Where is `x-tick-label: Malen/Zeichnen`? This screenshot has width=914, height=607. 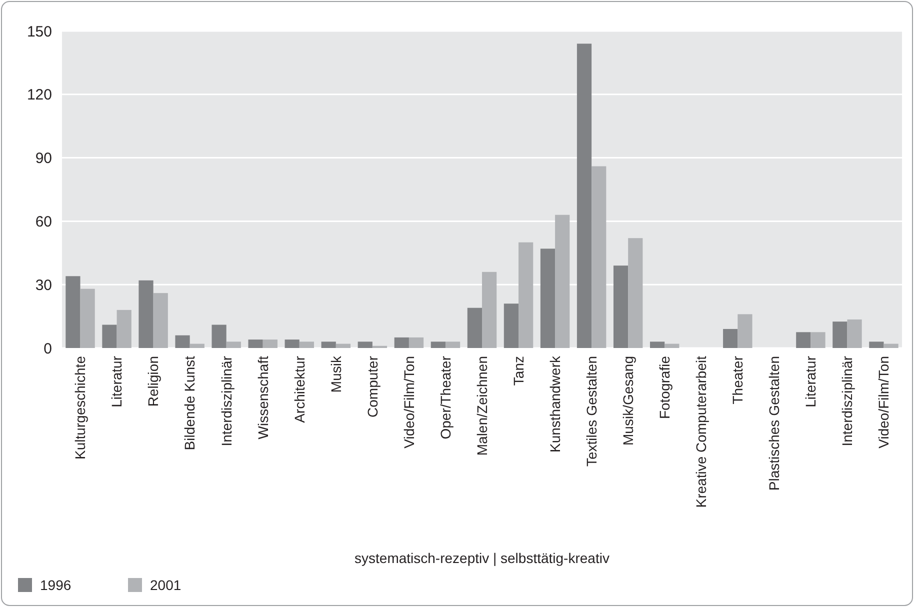 x-tick-label: Malen/Zeichnen is located at coordinates (482, 406).